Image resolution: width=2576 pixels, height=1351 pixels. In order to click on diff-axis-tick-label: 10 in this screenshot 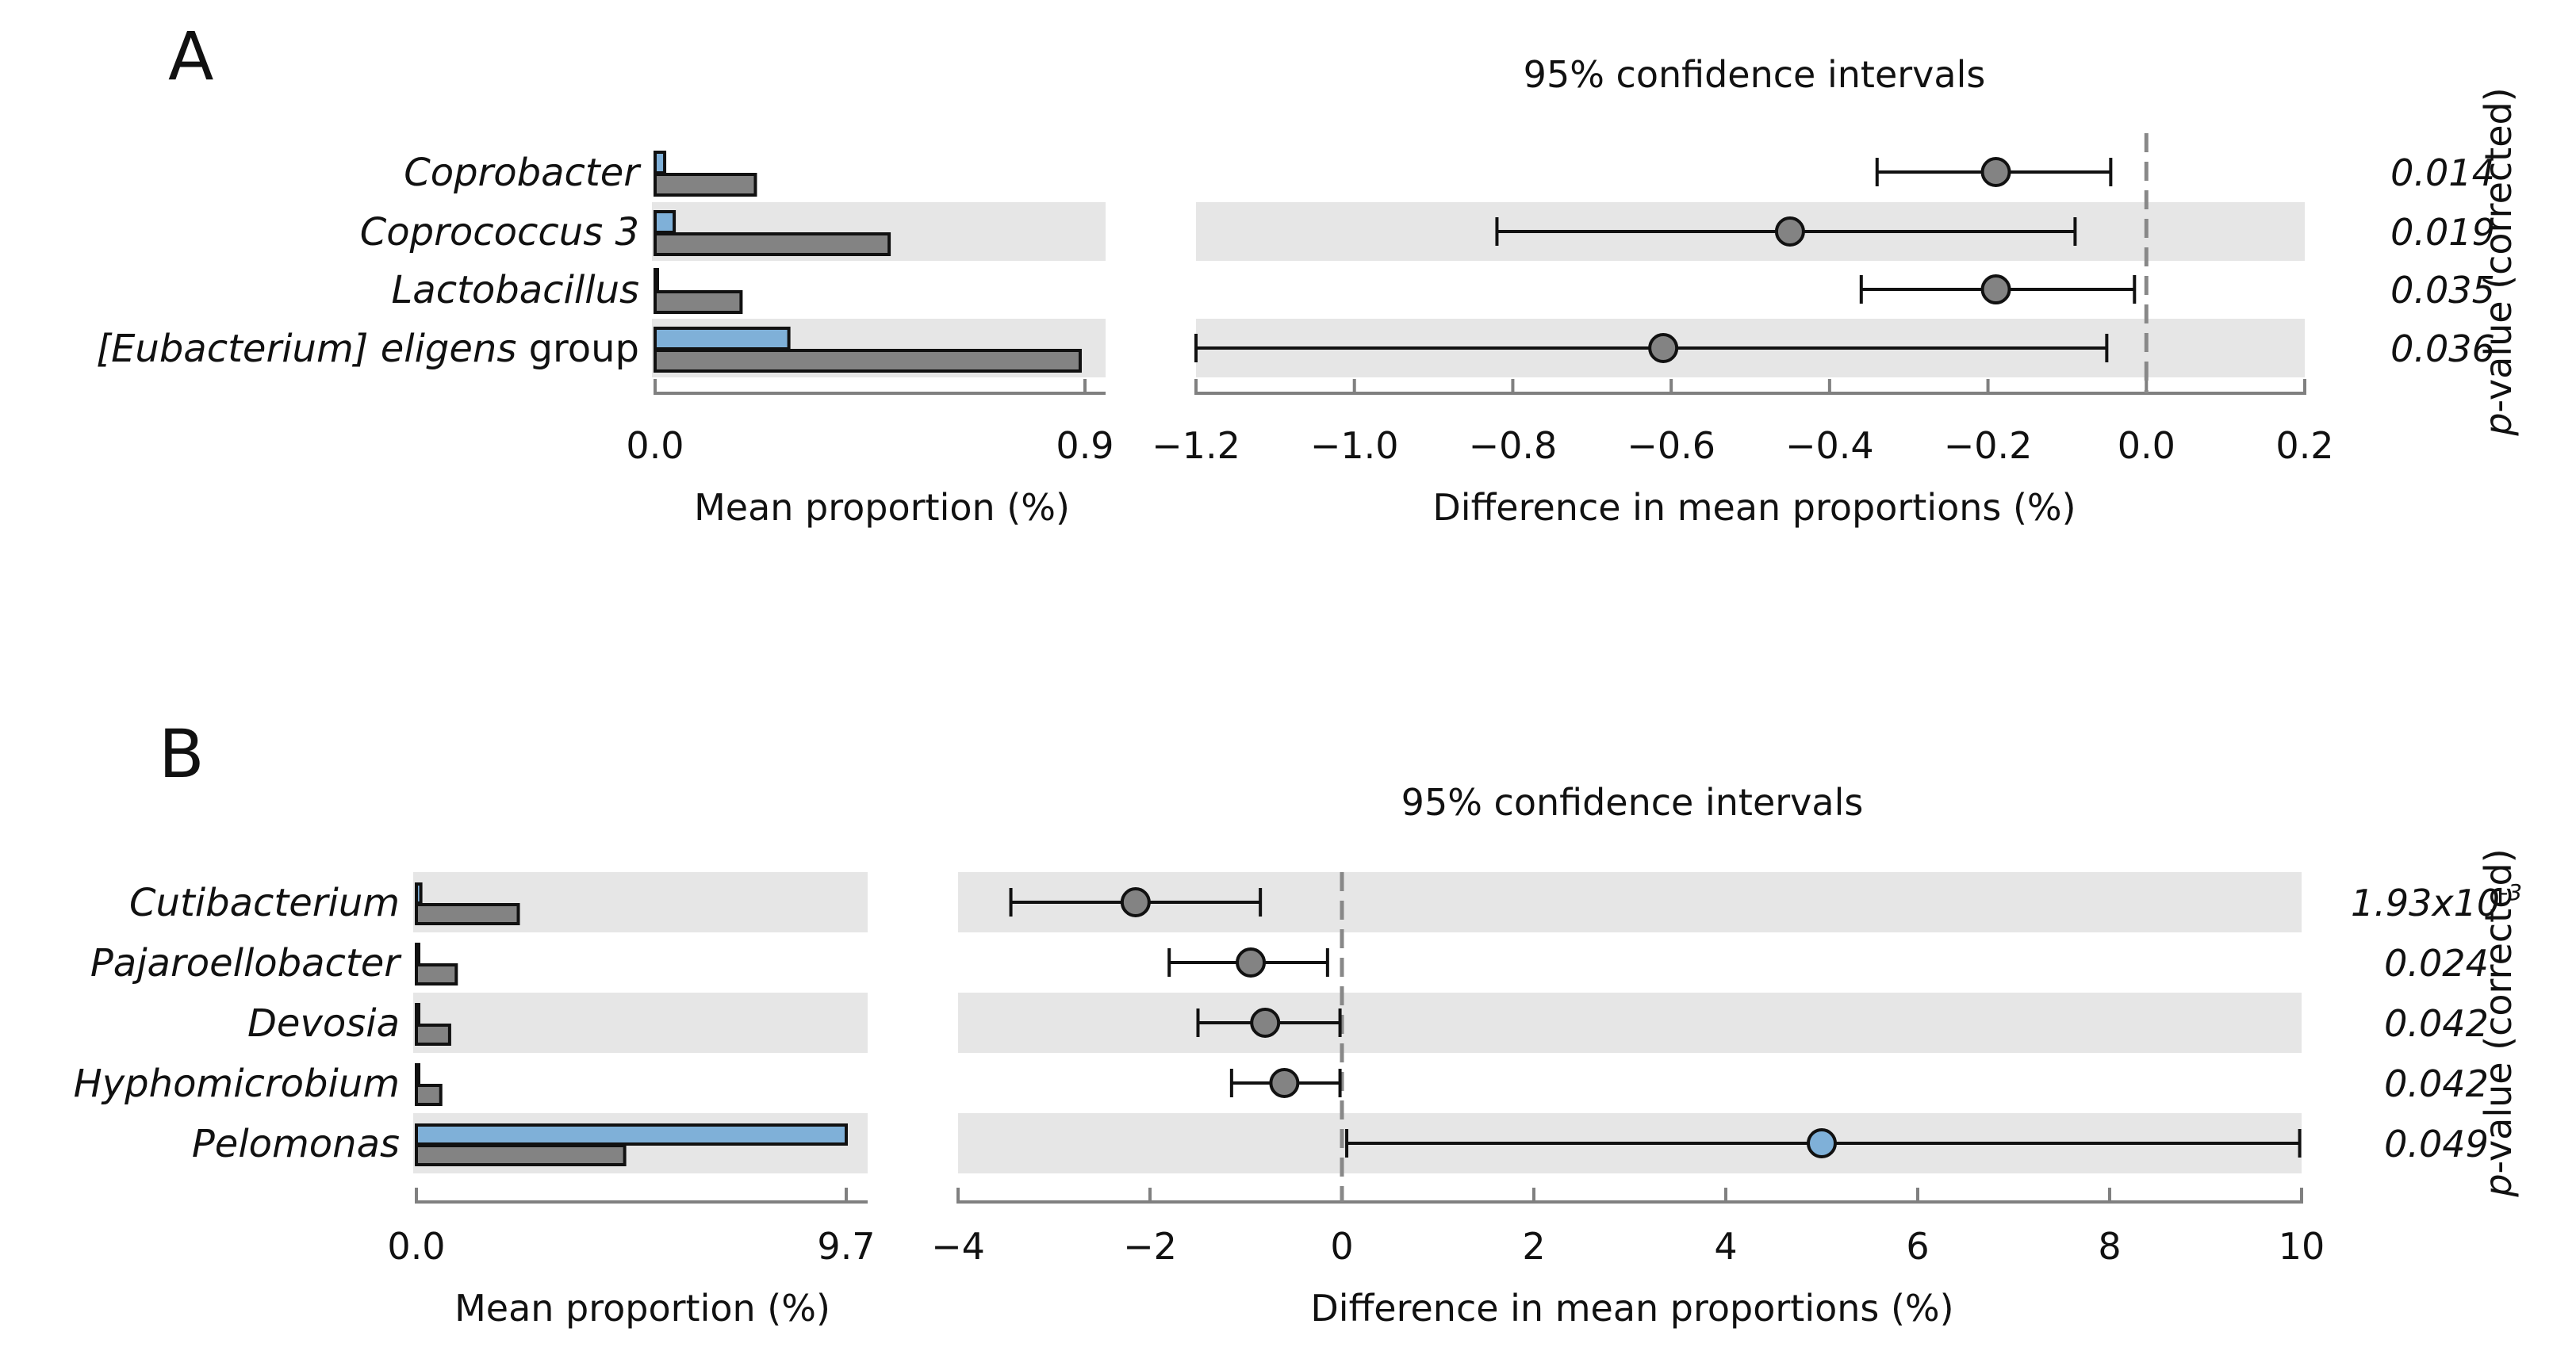, I will do `click(2302, 1246)`.